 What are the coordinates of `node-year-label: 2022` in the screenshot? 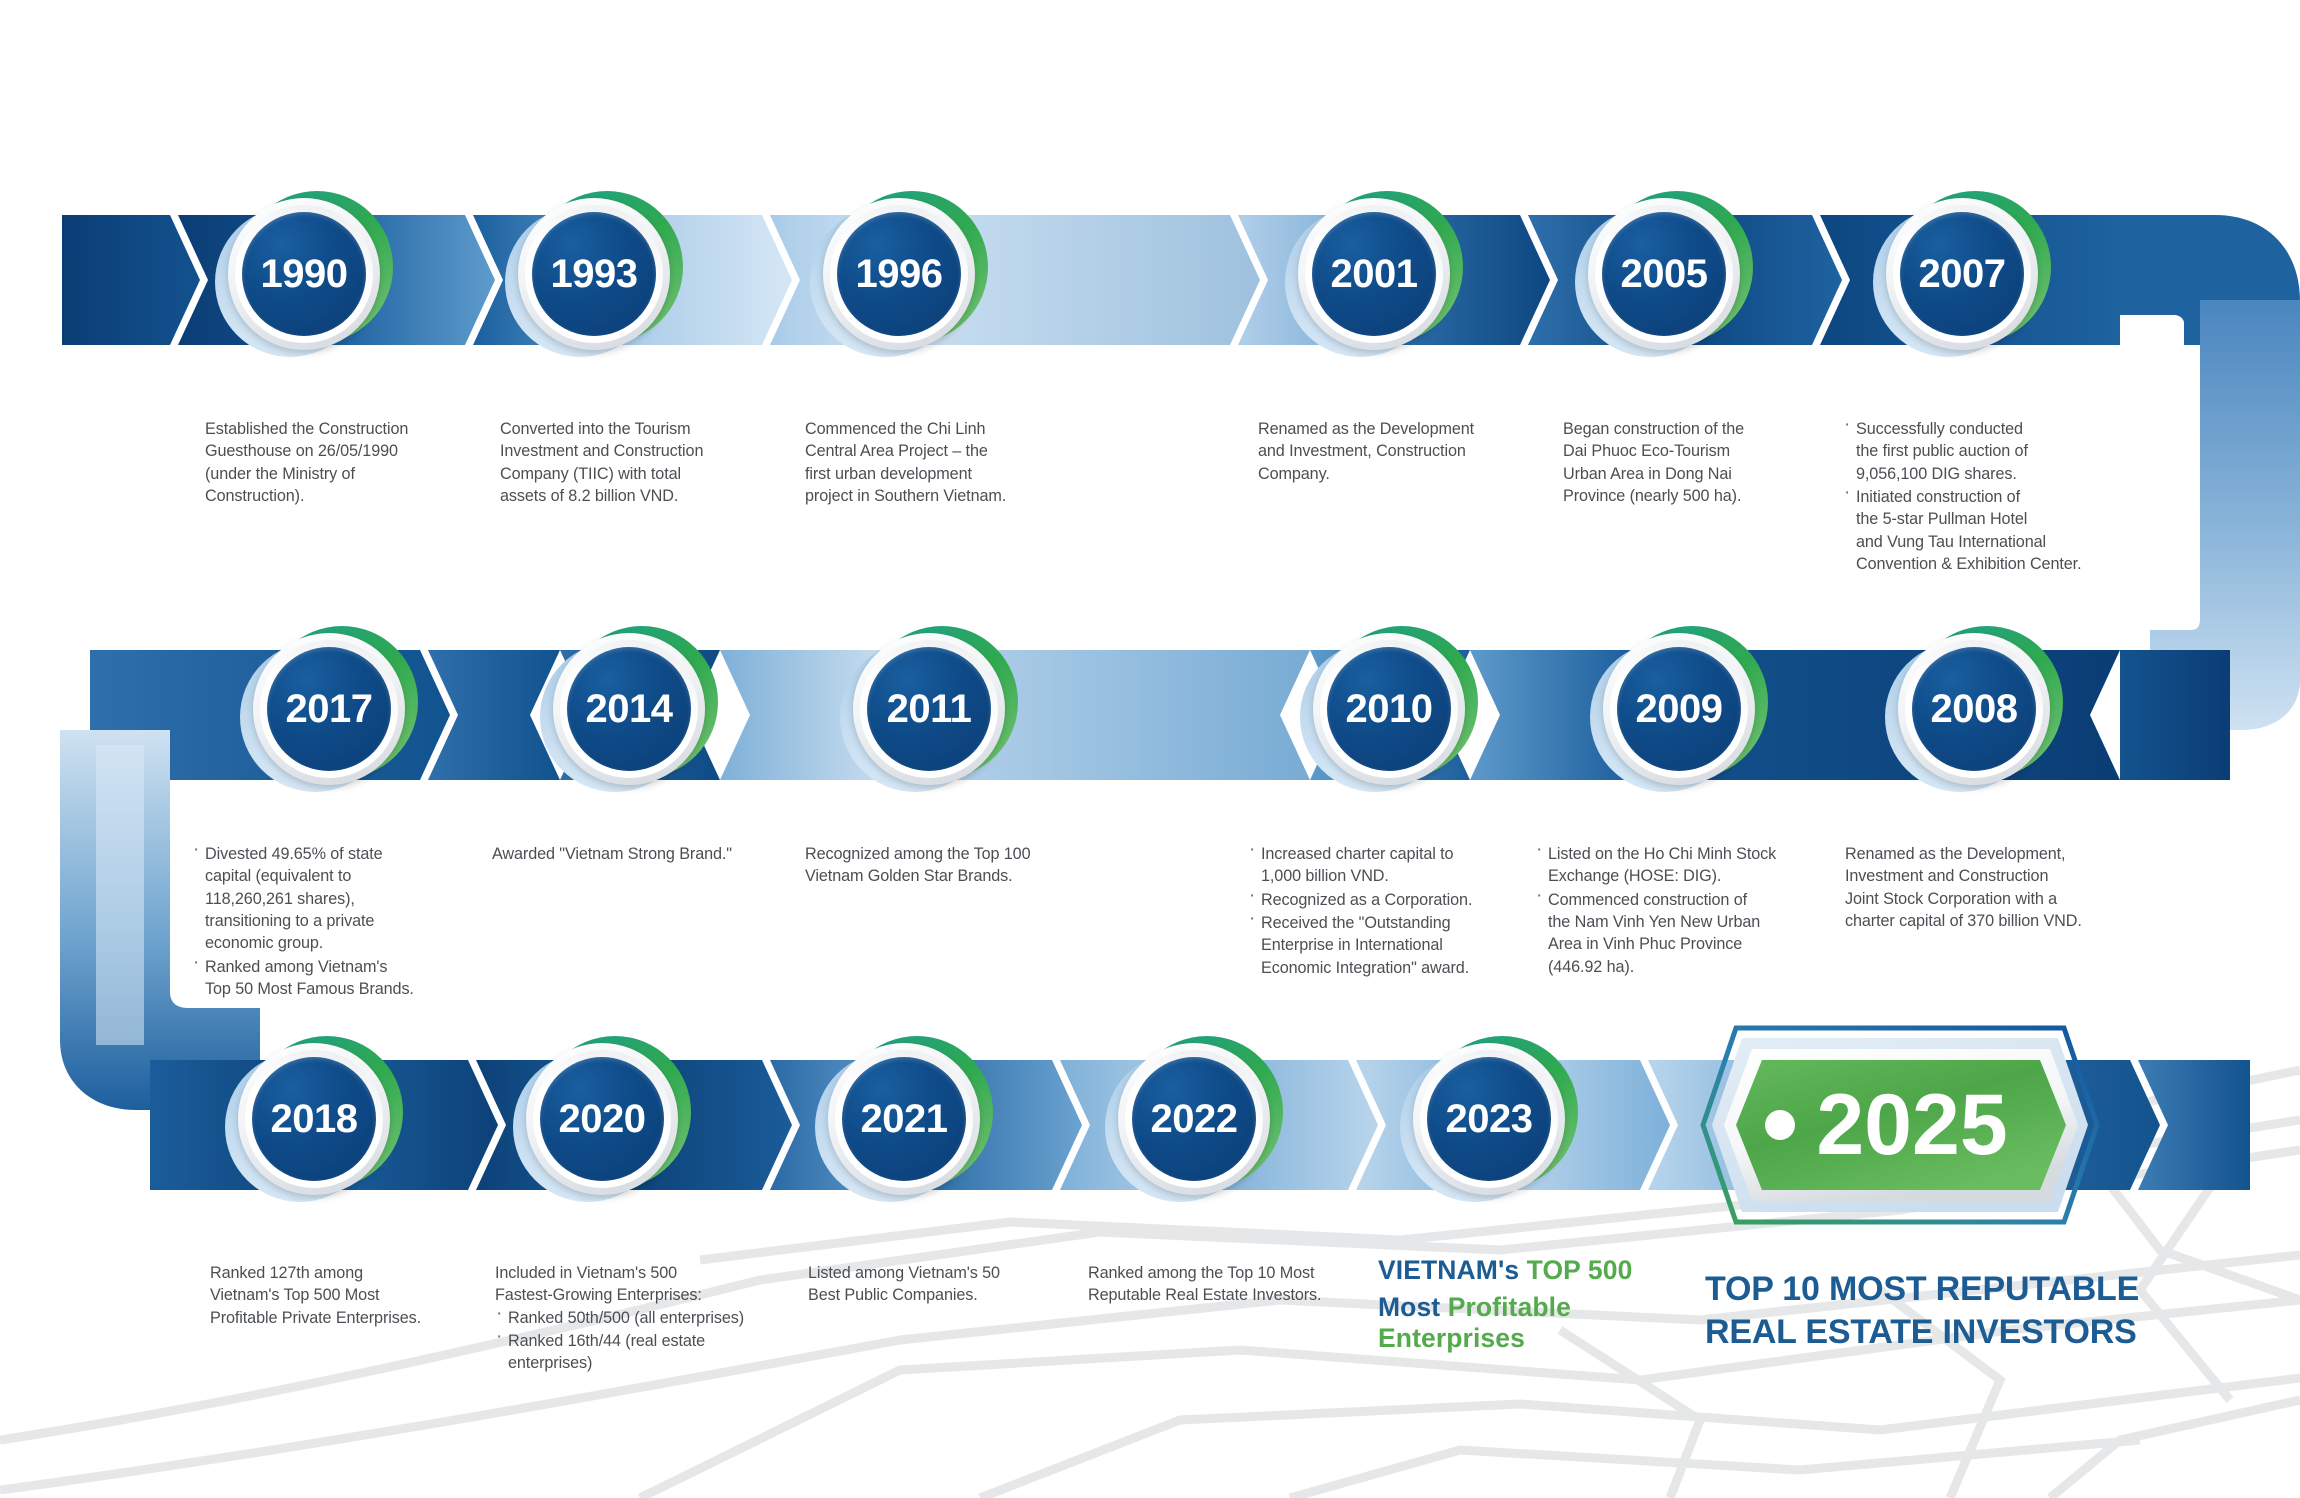 It's located at (1194, 1118).